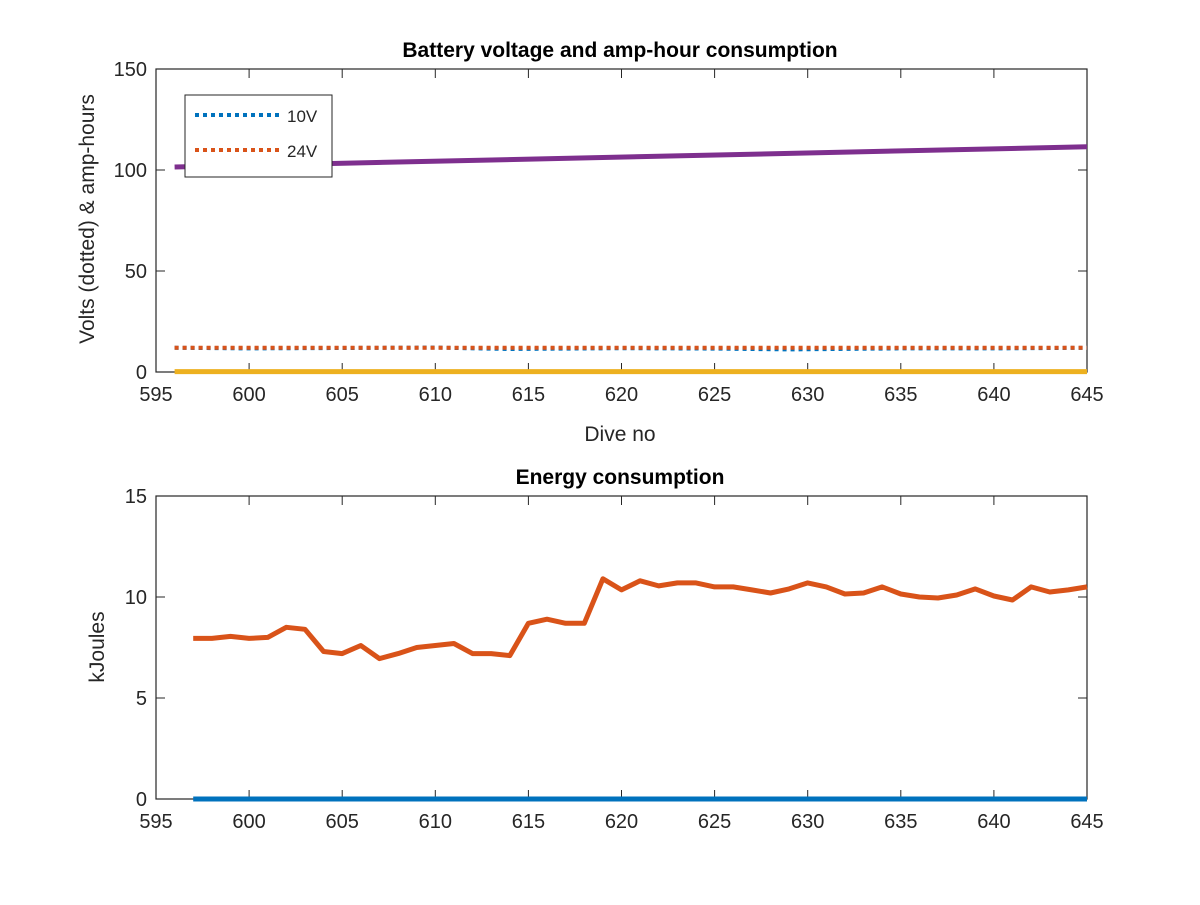 This screenshot has width=1200, height=905. I want to click on voltage-x-tick-label: 615, so click(528, 395).